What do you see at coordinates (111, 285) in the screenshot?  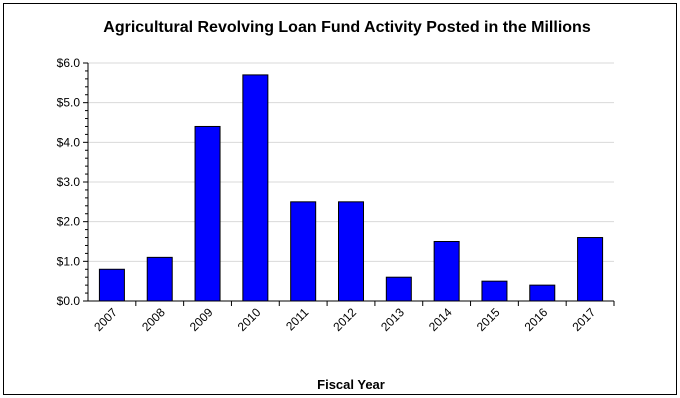 I see `bar-2007` at bounding box center [111, 285].